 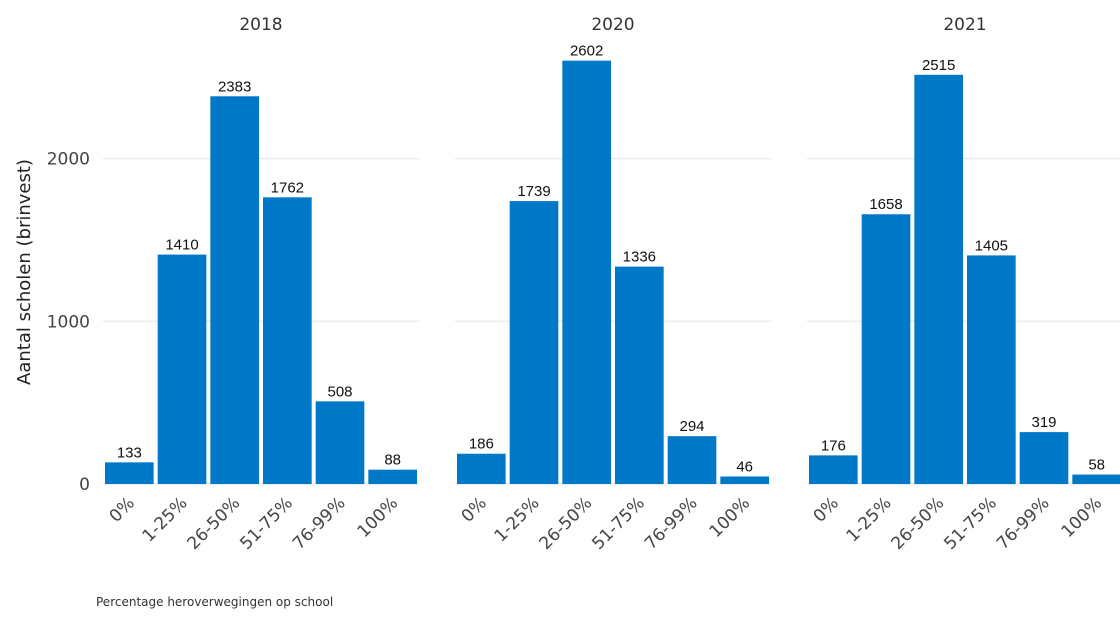 I want to click on y-tick-label: 1000, so click(x=68, y=322).